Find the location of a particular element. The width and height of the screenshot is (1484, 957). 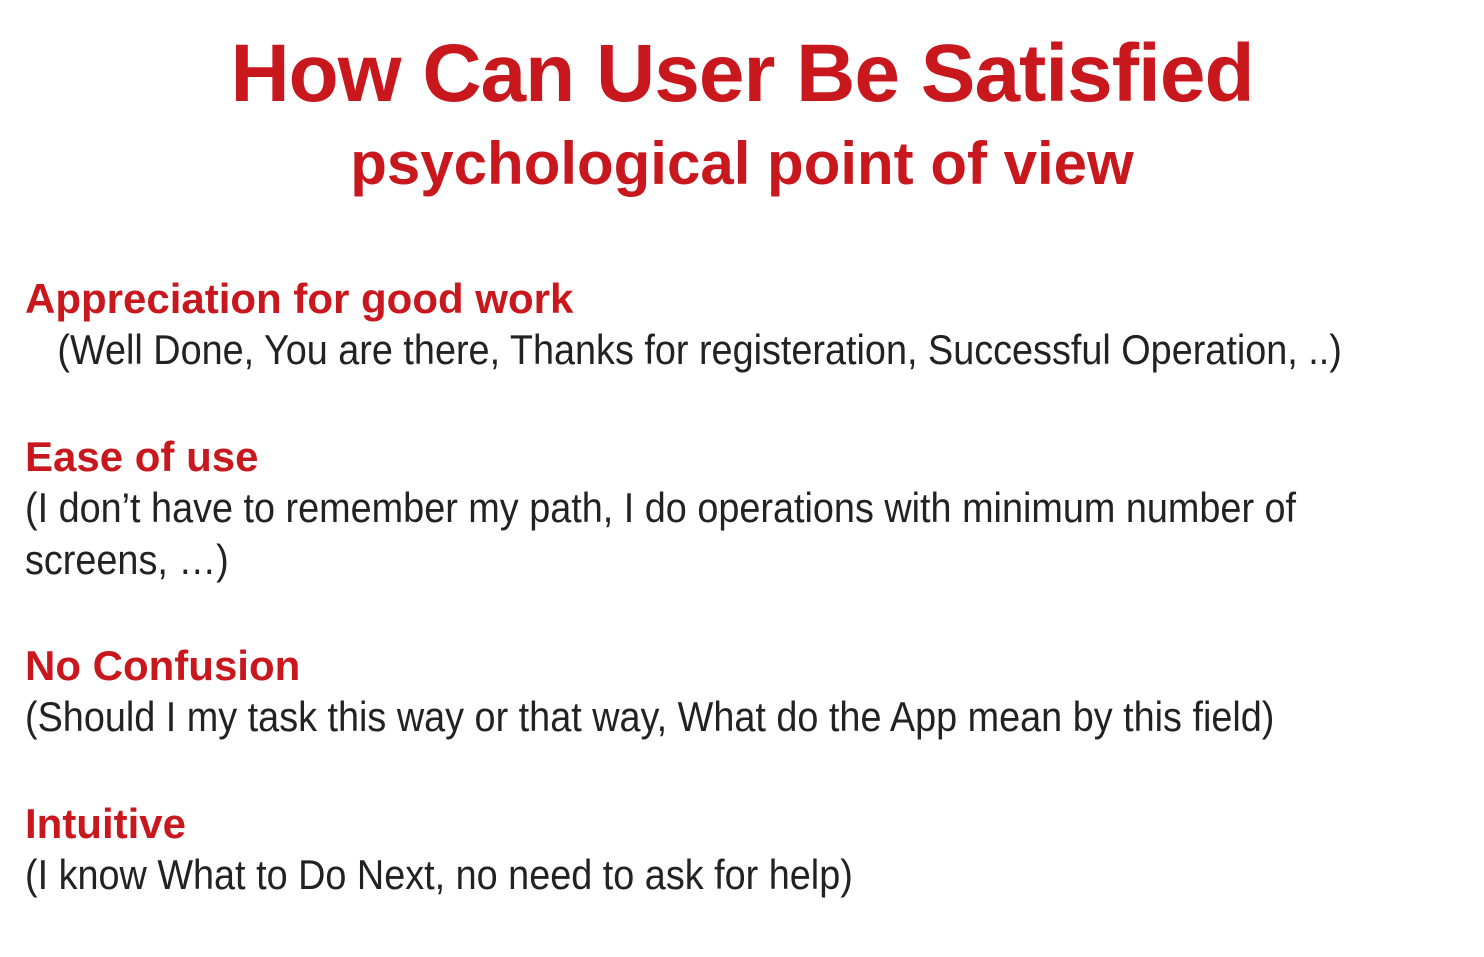

item-heading: Ease of use is located at coordinates (142, 456).